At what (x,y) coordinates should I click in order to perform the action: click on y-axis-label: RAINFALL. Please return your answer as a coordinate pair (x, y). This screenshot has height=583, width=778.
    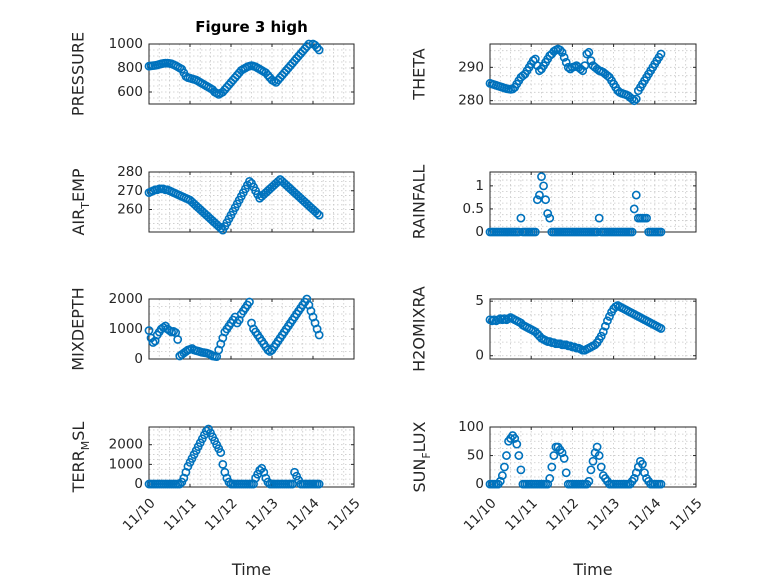
    Looking at the image, I should click on (419, 202).